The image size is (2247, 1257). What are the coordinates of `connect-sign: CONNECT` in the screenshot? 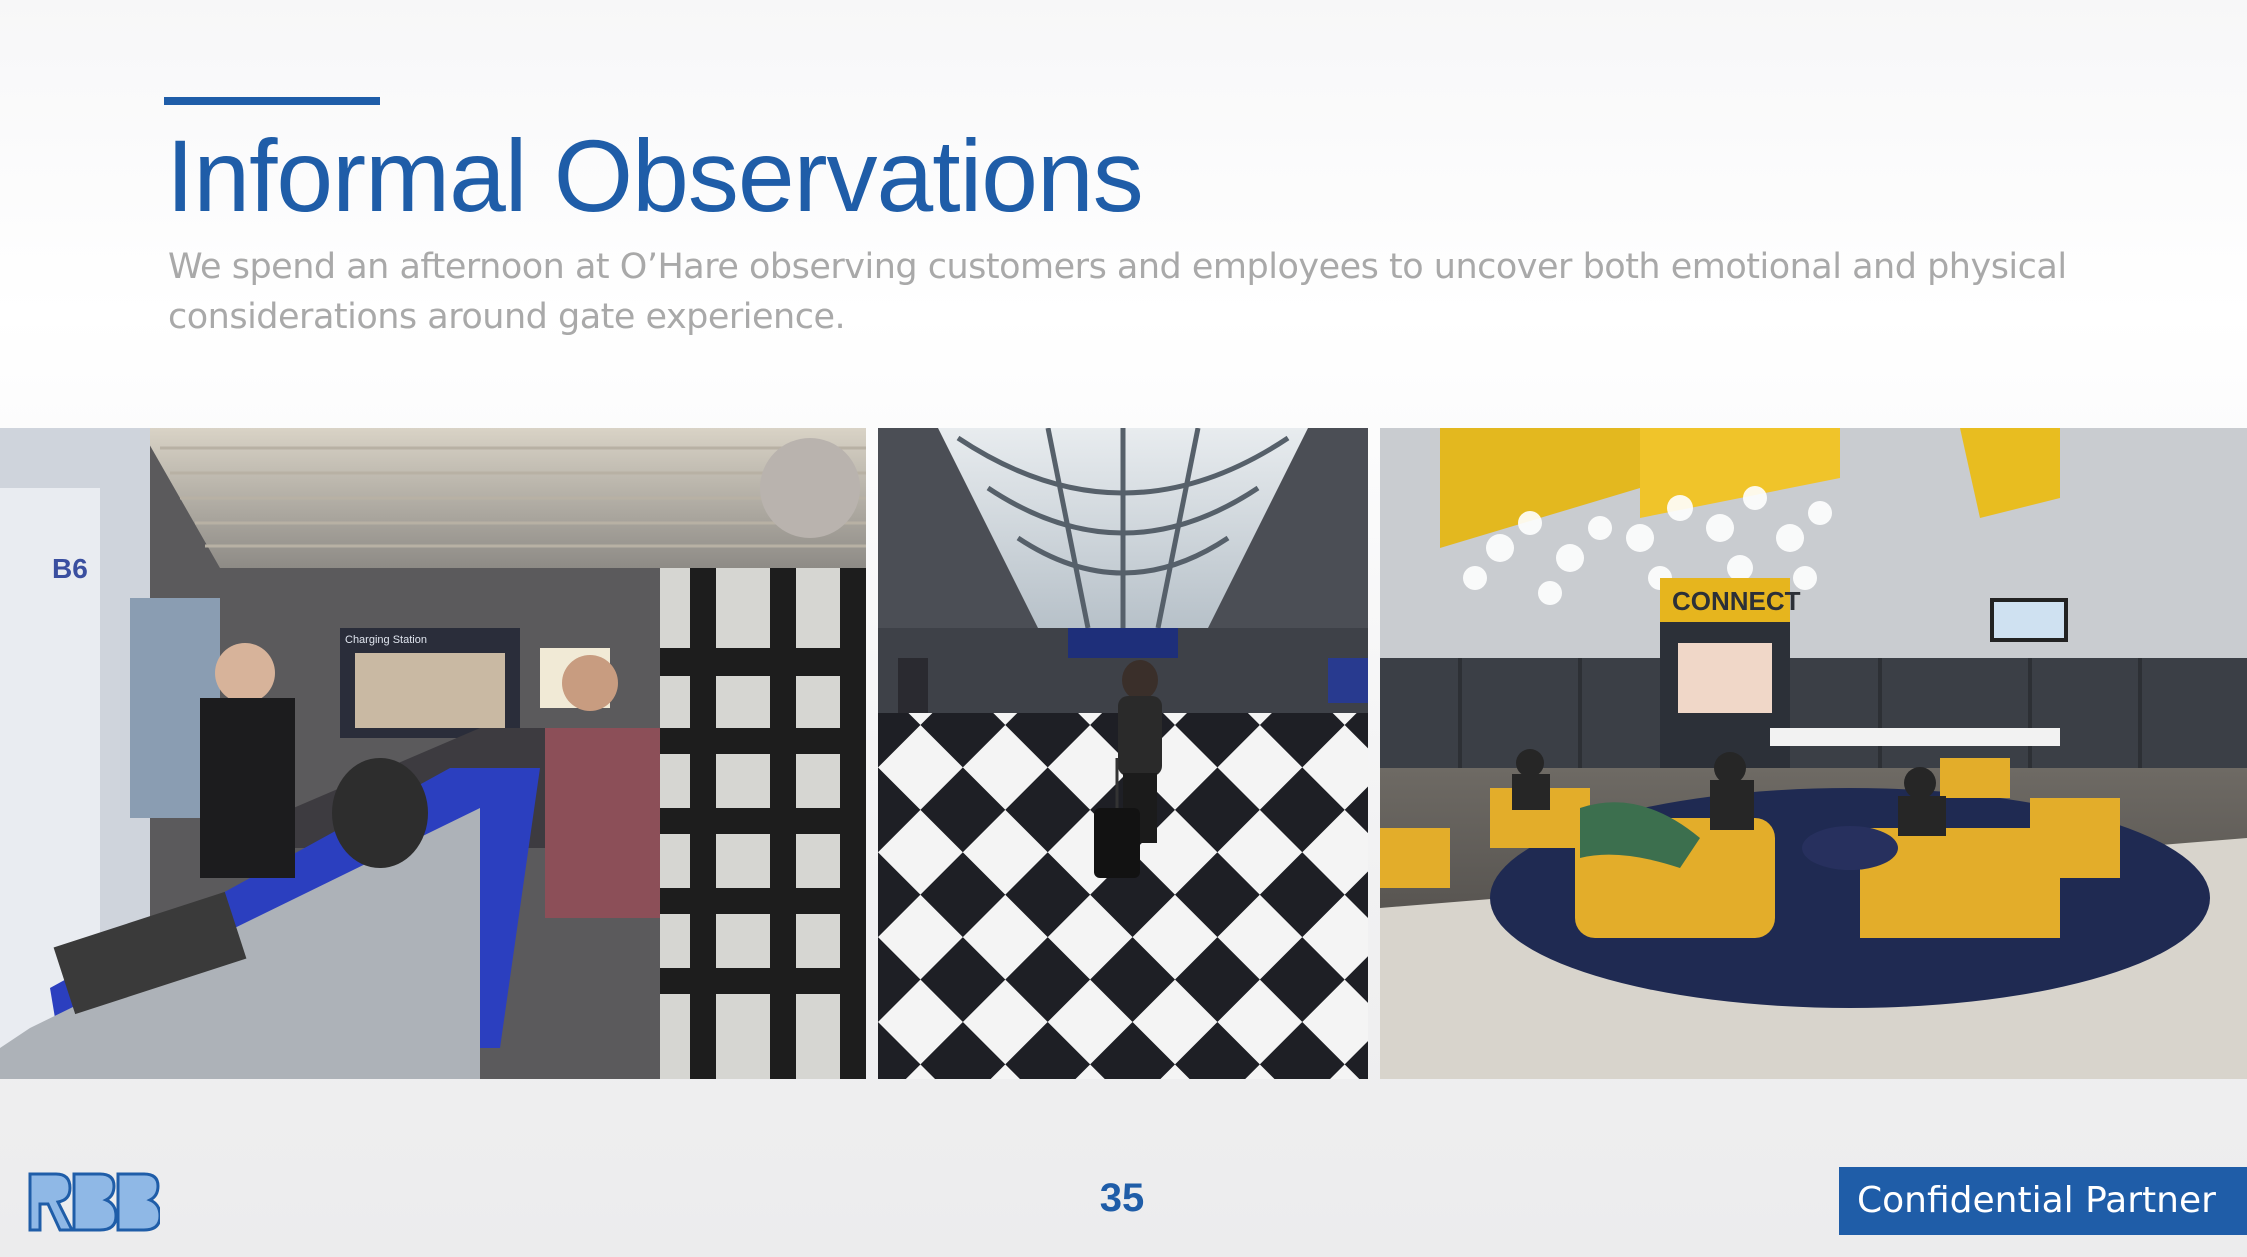 It's located at (1736, 601).